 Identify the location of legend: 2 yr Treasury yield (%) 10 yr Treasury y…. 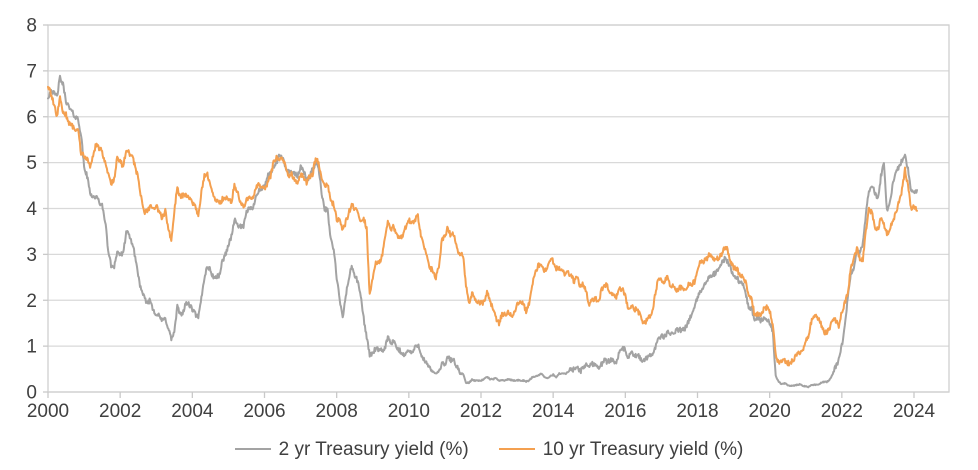
(489, 449).